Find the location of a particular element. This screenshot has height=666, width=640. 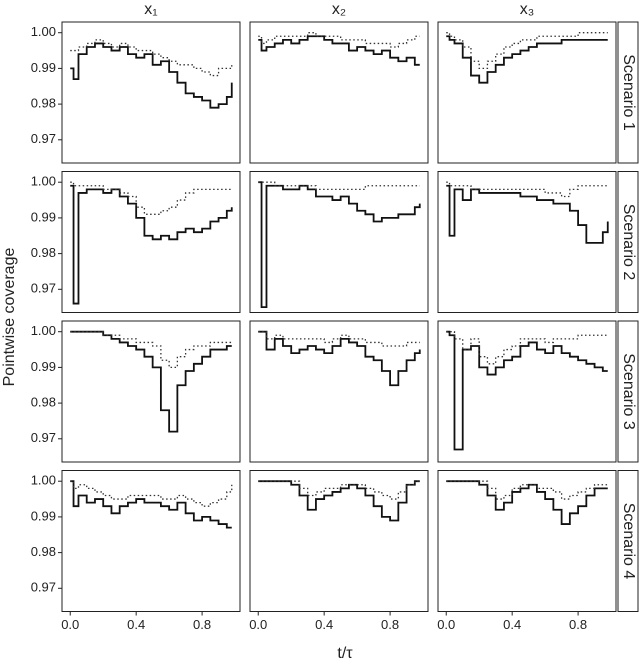

row-label: Scenario 4 is located at coordinates (628, 541).